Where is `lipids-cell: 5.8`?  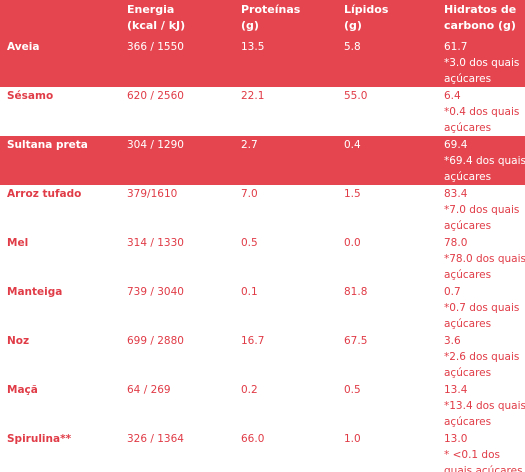 lipids-cell: 5.8 is located at coordinates (352, 47).